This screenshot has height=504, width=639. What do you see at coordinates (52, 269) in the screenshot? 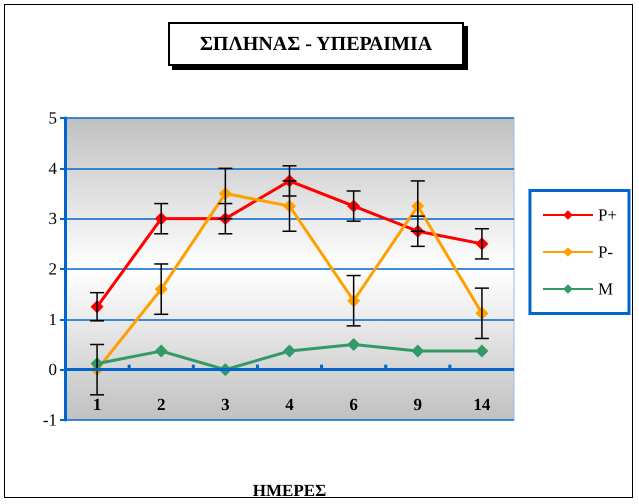
I see `y-tick-label: 2` at bounding box center [52, 269].